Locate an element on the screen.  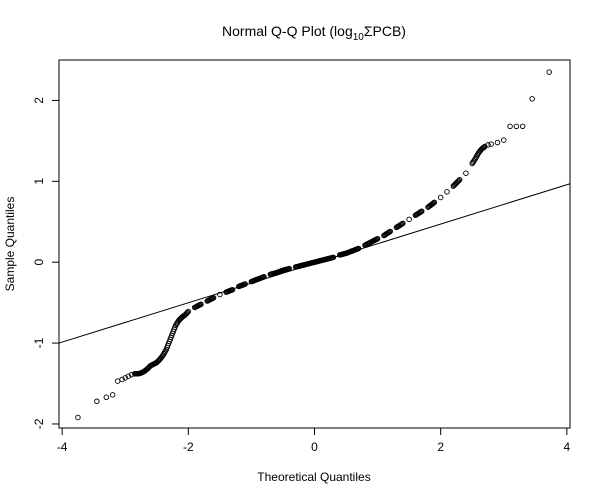
chart-title-rest: ΣPCB) is located at coordinates (385, 31).